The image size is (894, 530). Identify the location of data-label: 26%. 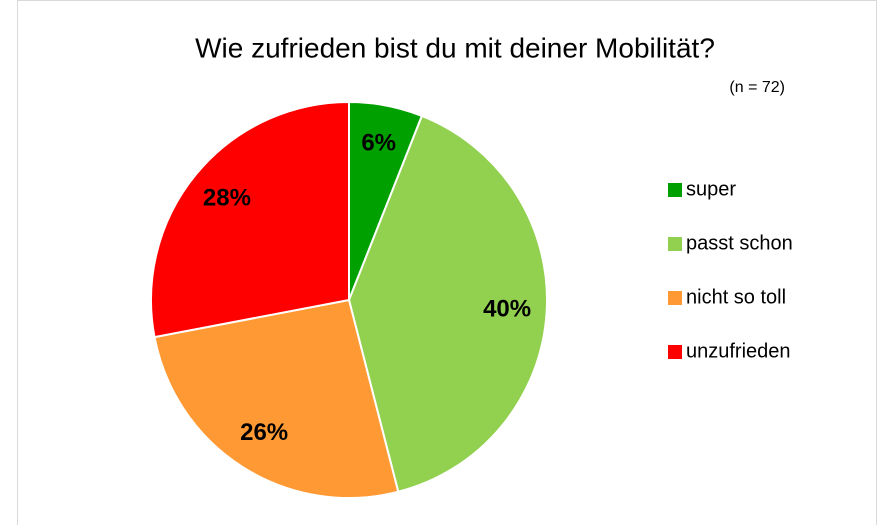
(264, 432).